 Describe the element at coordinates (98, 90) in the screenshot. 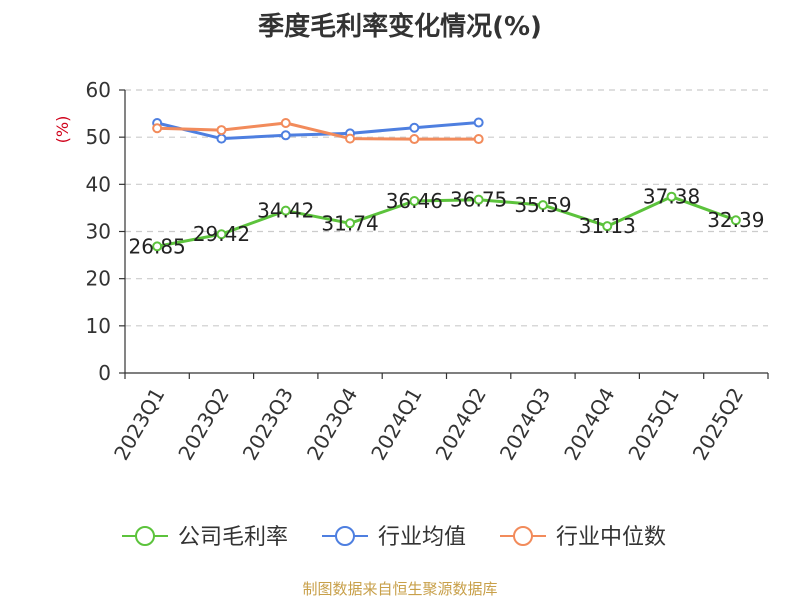

I see `y-tick-label: 60` at that location.